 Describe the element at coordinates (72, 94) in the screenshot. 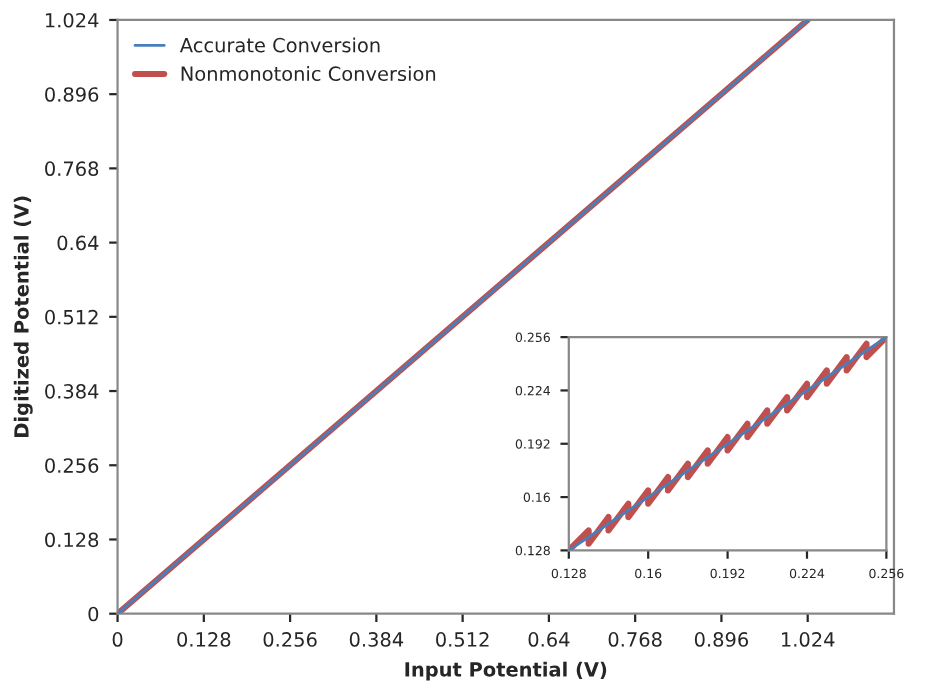

I see `y-tick-label: 0.896` at that location.